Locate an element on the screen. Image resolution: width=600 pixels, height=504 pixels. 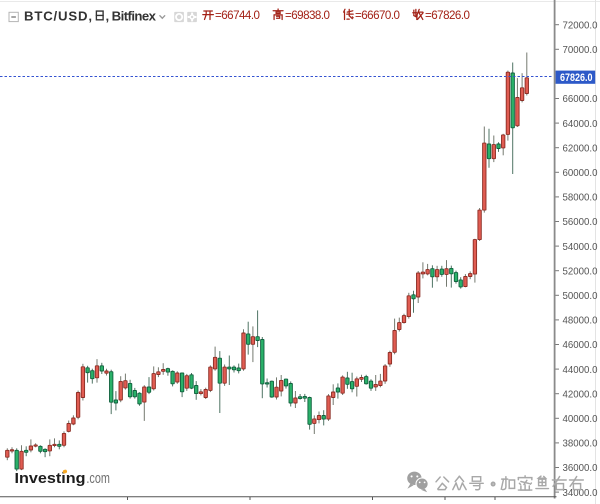
svg-text: 40000.0 is located at coordinates (580, 419).